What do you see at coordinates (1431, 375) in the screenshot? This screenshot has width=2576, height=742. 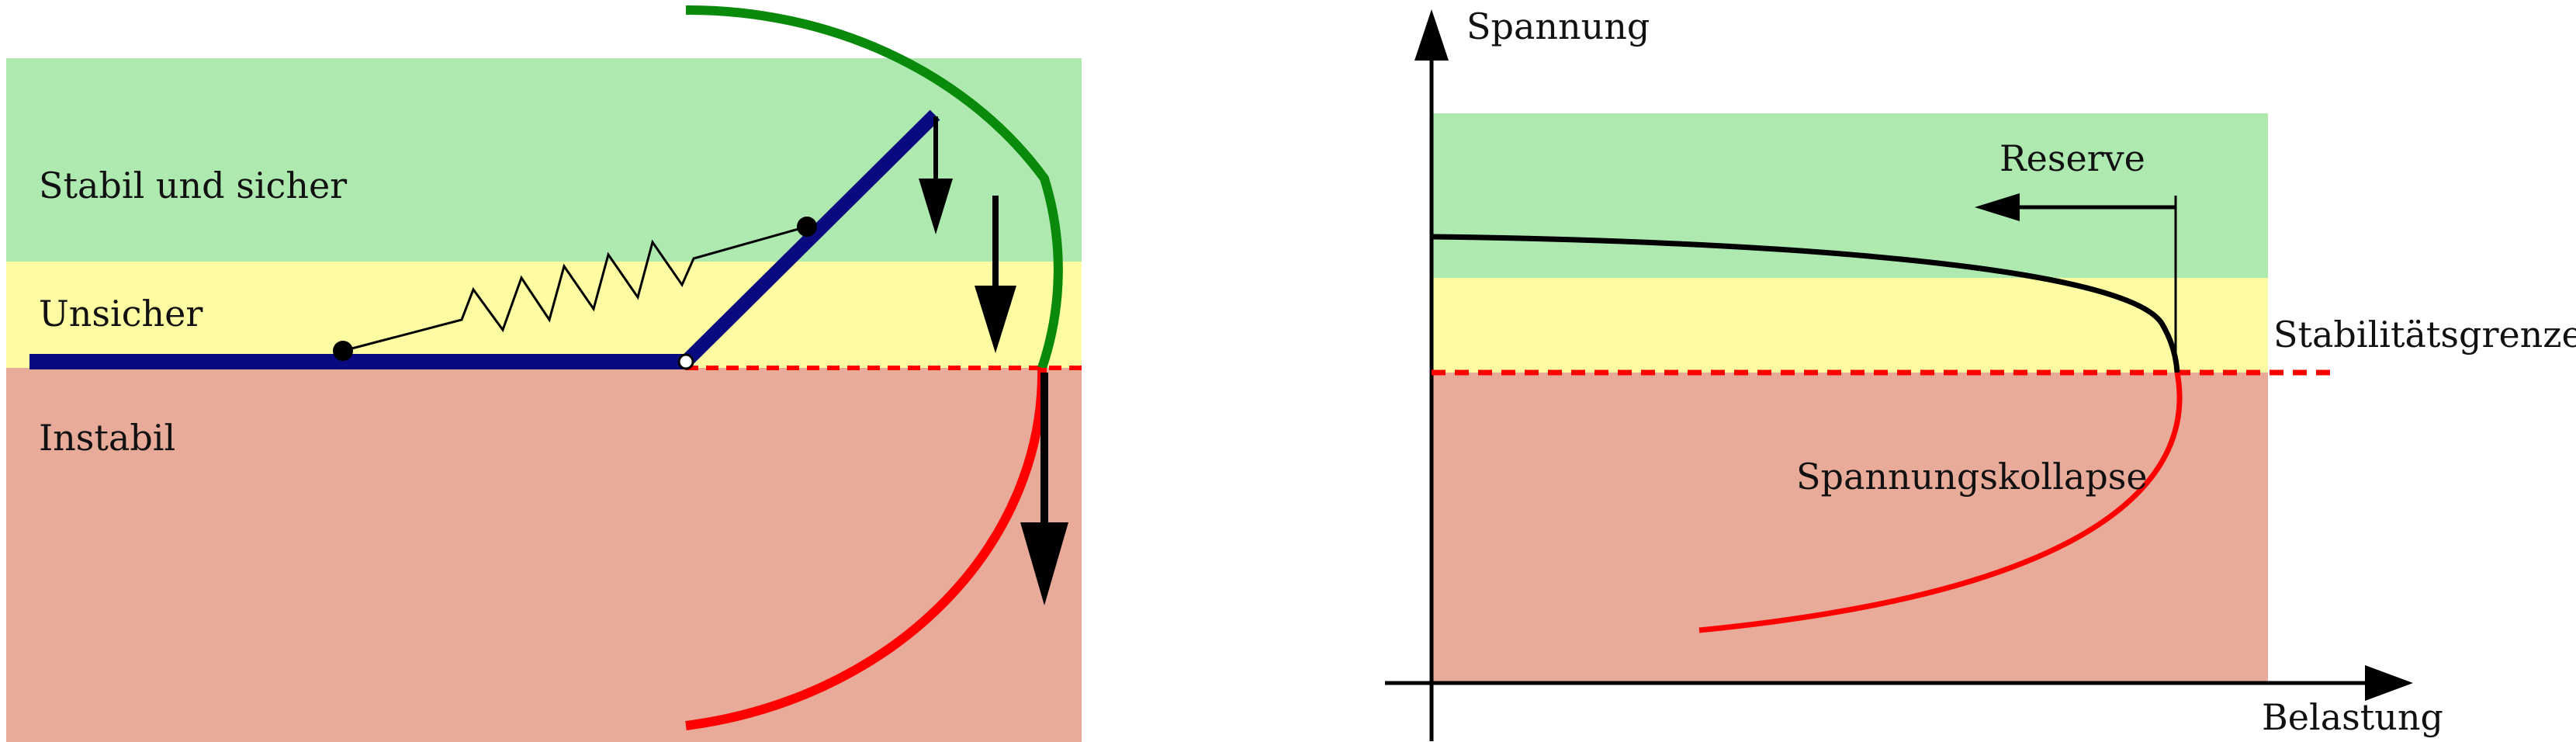 I see `y-axis` at bounding box center [1431, 375].